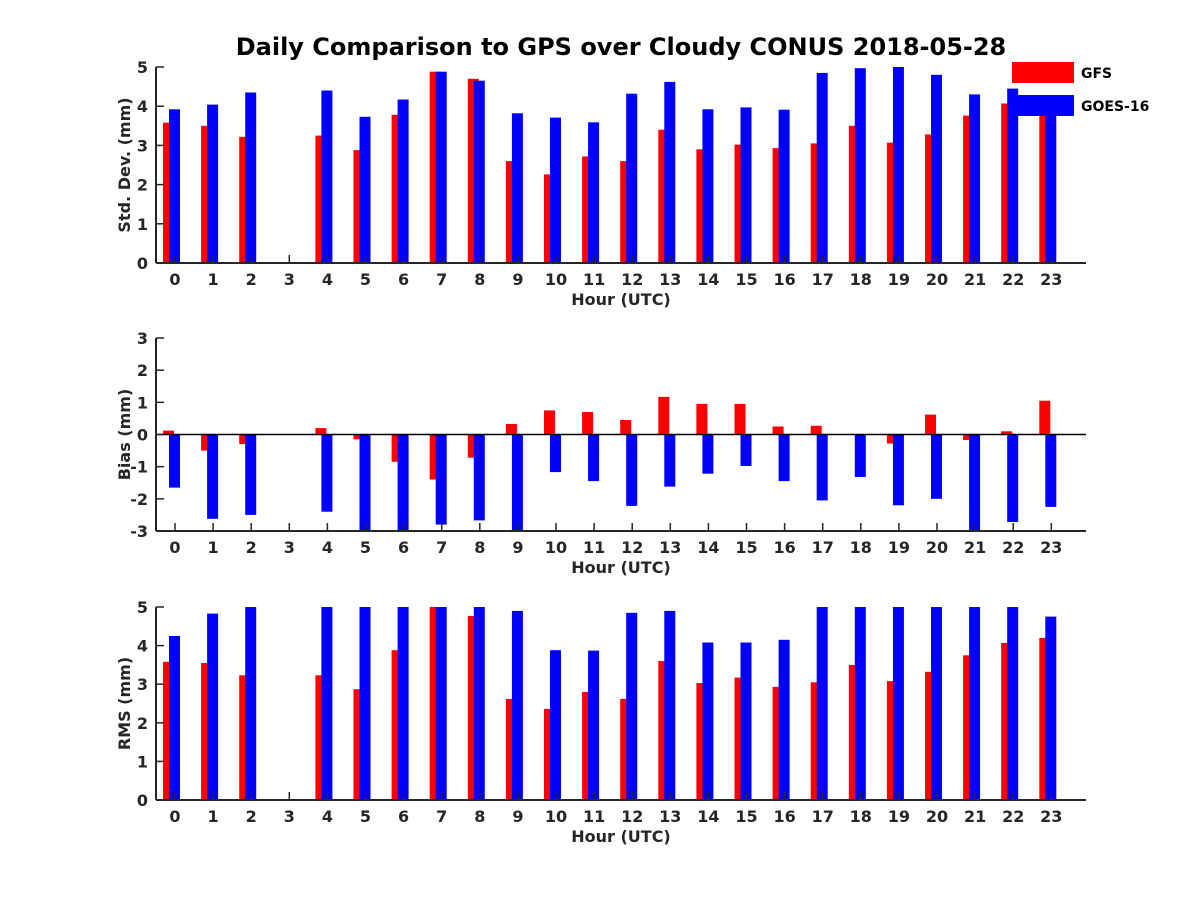 This screenshot has height=900, width=1200. What do you see at coordinates (142, 67) in the screenshot?
I see `y-tick-label: 5` at bounding box center [142, 67].